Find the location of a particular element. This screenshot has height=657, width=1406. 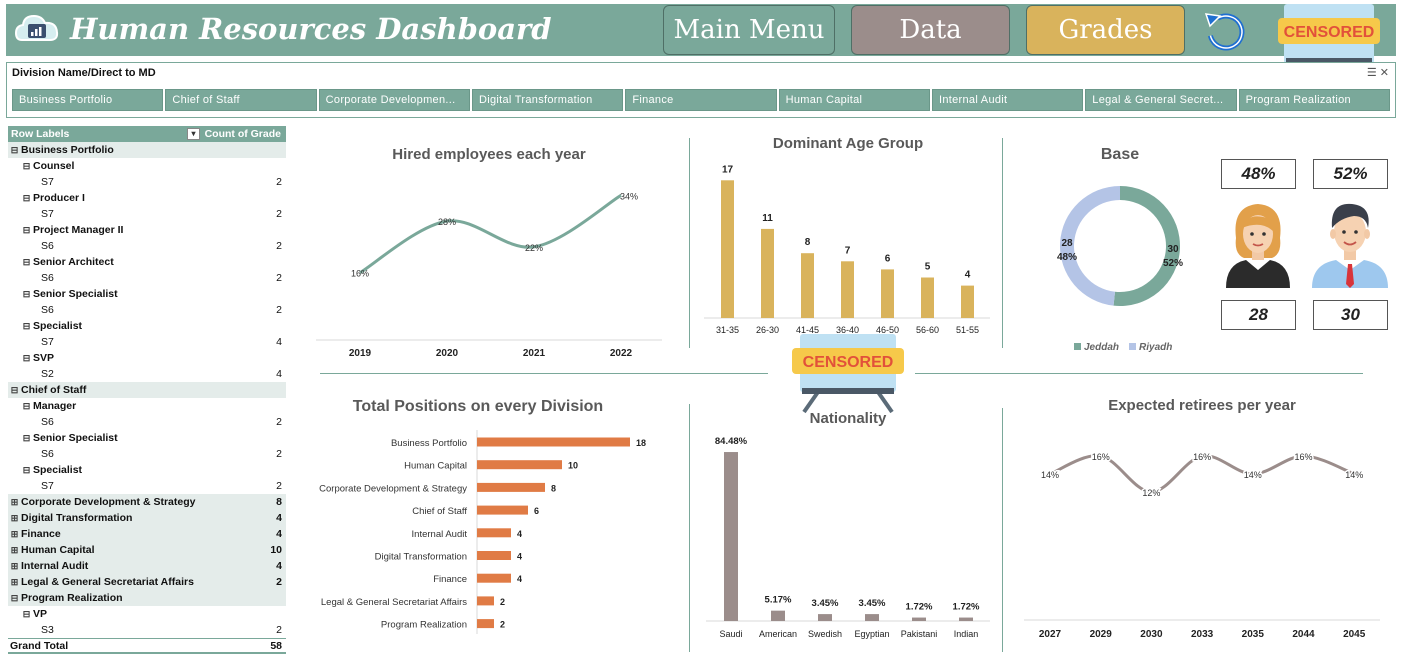

pivot-row-job: ⊟ Producer I is located at coordinates (147, 198).